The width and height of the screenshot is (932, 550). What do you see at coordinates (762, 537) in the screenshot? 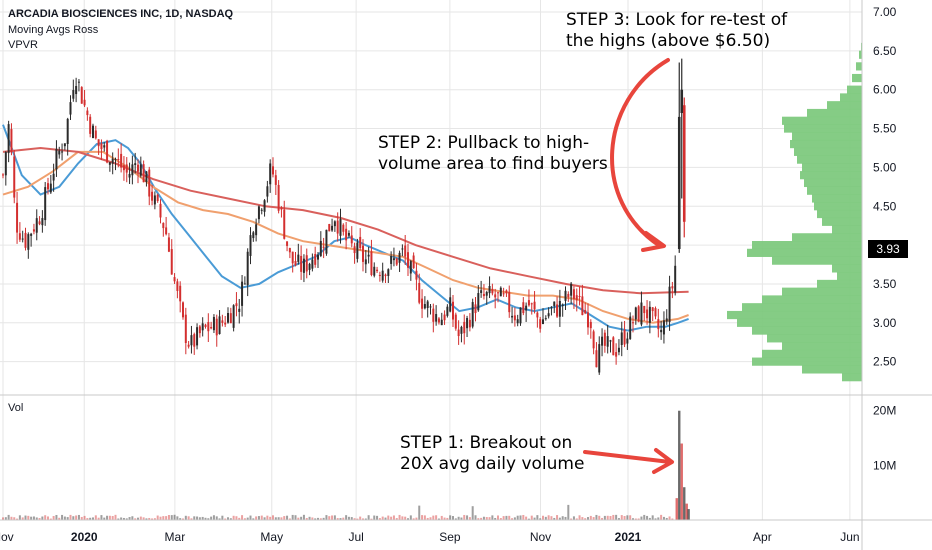
I see `x-tick-label: Apr` at bounding box center [762, 537].